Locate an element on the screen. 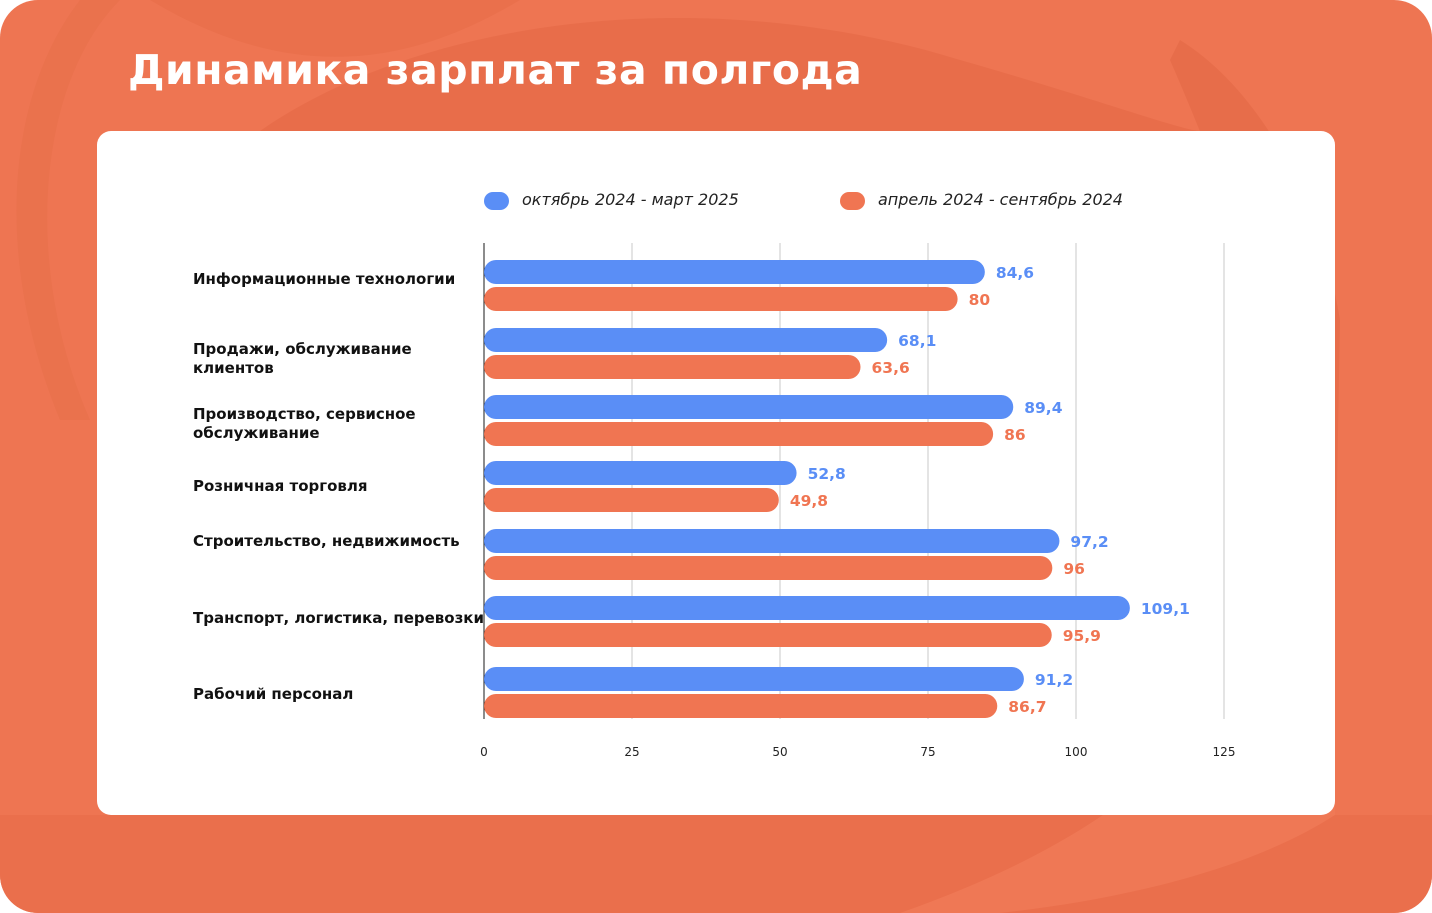 The height and width of the screenshot is (913, 1432). bar-value-label: 84,6 is located at coordinates (1015, 273).